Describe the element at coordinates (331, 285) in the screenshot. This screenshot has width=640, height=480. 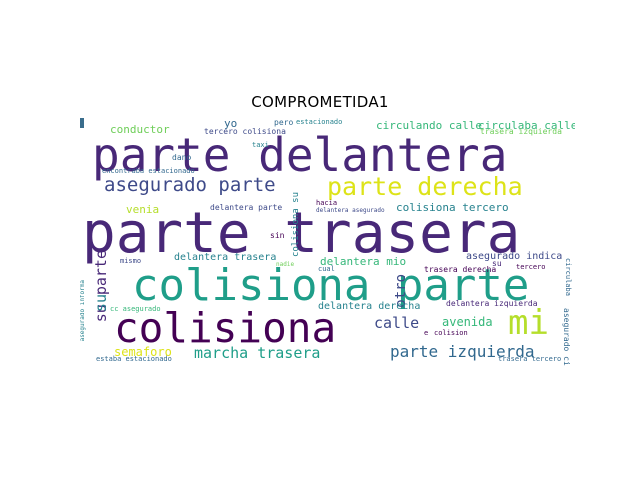
I see `cloud-word: colisiona parte` at that location.